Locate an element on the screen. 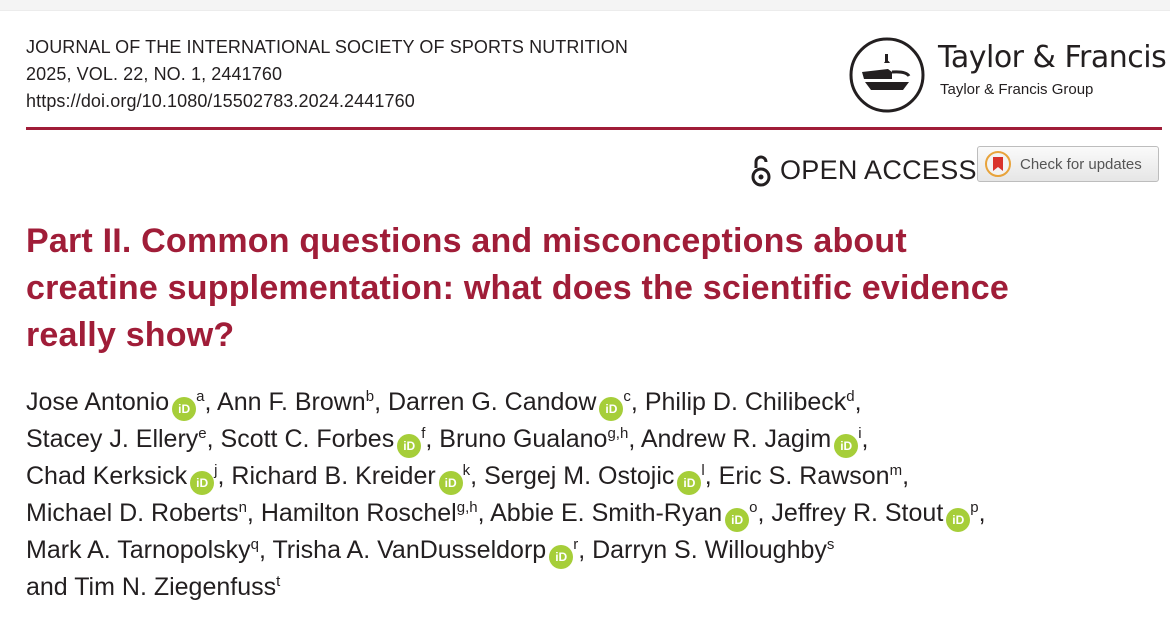 This screenshot has height=621, width=1170. affiliation-marker: b is located at coordinates (370, 396).